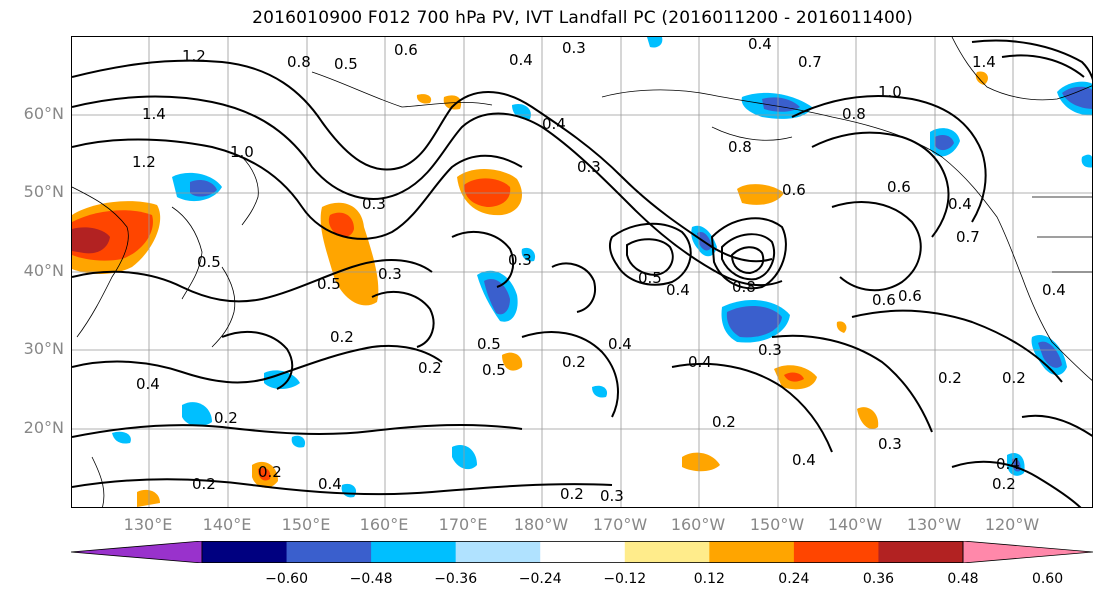  What do you see at coordinates (456, 579) in the screenshot?
I see `colorbar-tick-label: −0.36` at bounding box center [456, 579].